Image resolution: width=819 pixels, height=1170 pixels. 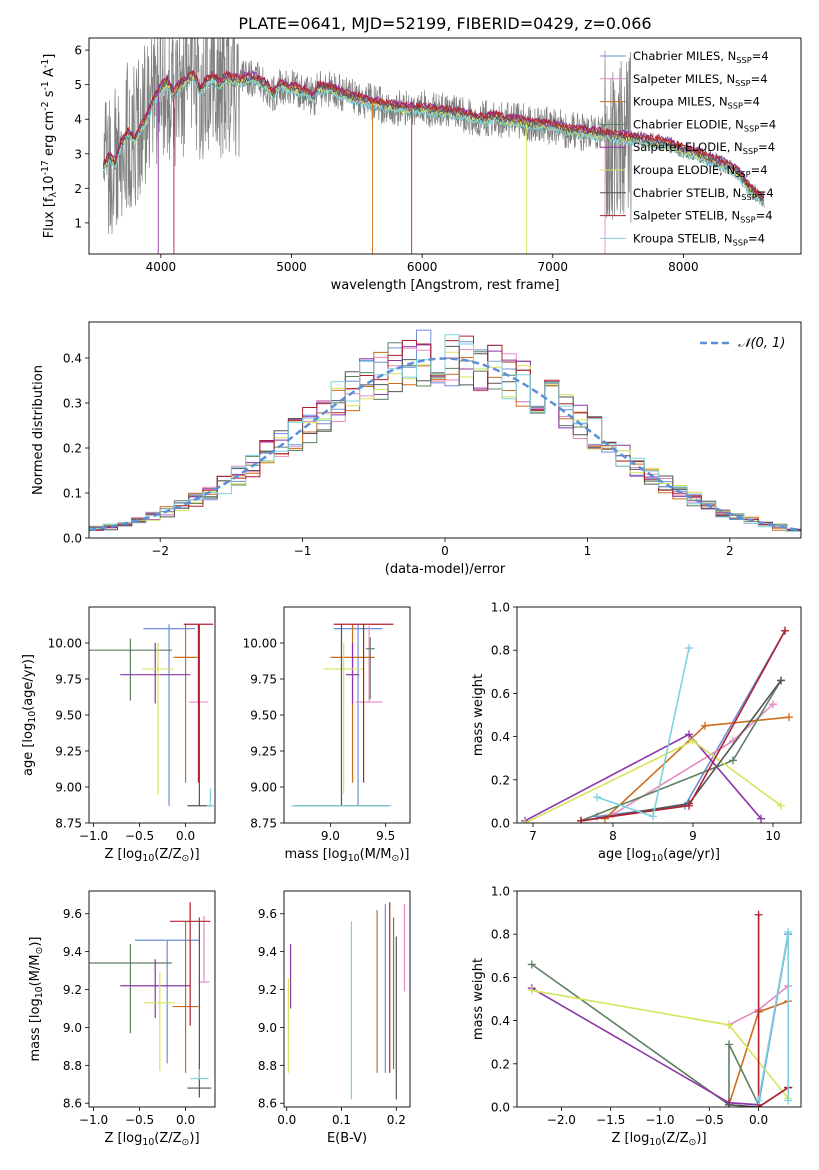 What do you see at coordinates (185, 836) in the screenshot?
I see `age-vs-Z-panel-xtick-label: 0.0` at bounding box center [185, 836].